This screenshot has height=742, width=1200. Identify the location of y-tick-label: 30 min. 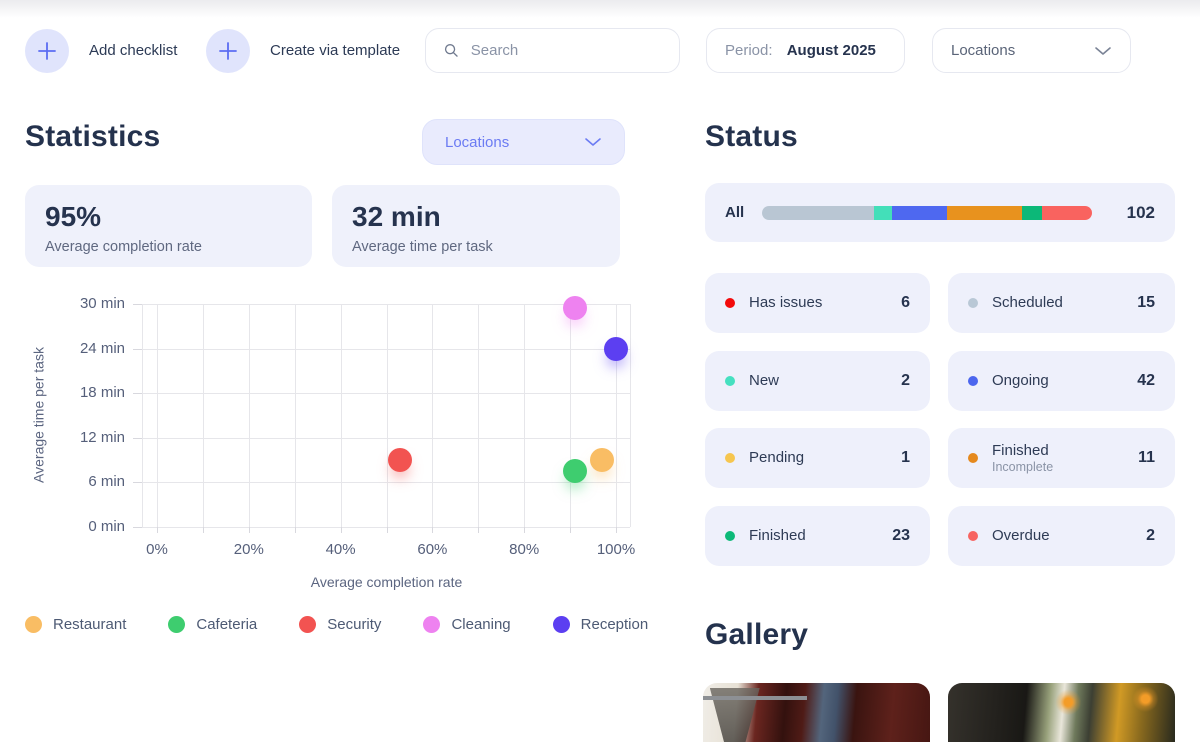
(102, 303).